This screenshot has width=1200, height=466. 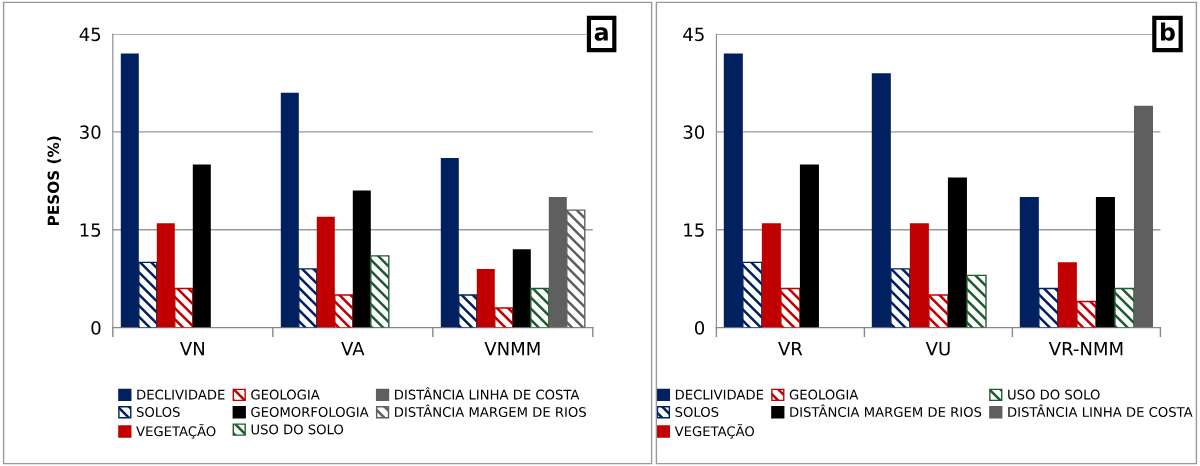 What do you see at coordinates (1168, 31) in the screenshot?
I see `text: b` at bounding box center [1168, 31].